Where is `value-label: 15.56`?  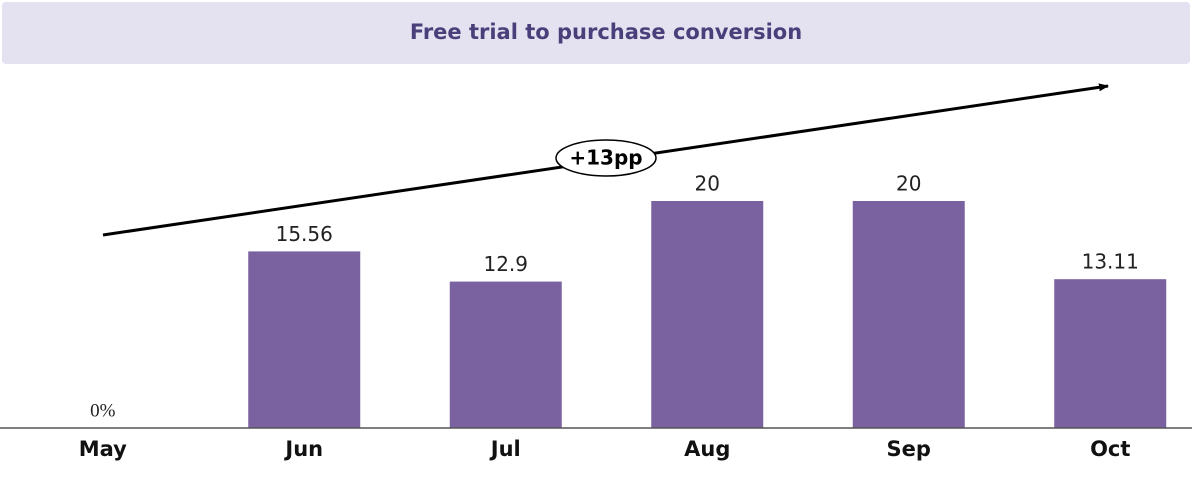
value-label: 15.56 is located at coordinates (304, 234).